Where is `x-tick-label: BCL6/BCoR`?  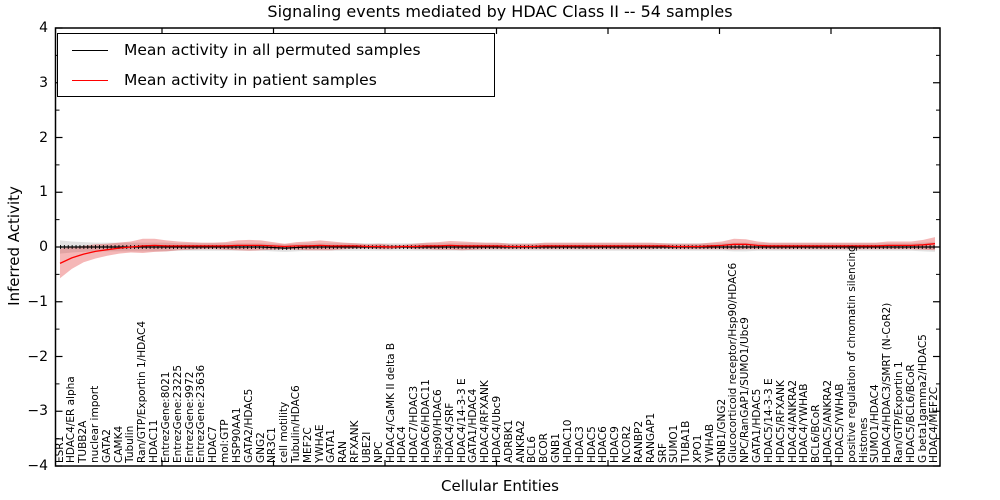
x-tick-label: BCL6/BCoR is located at coordinates (816, 434).